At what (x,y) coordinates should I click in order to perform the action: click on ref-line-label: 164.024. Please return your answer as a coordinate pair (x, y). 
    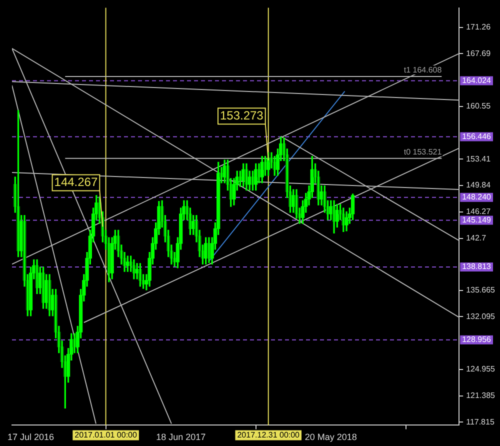
    Looking at the image, I should click on (477, 80).